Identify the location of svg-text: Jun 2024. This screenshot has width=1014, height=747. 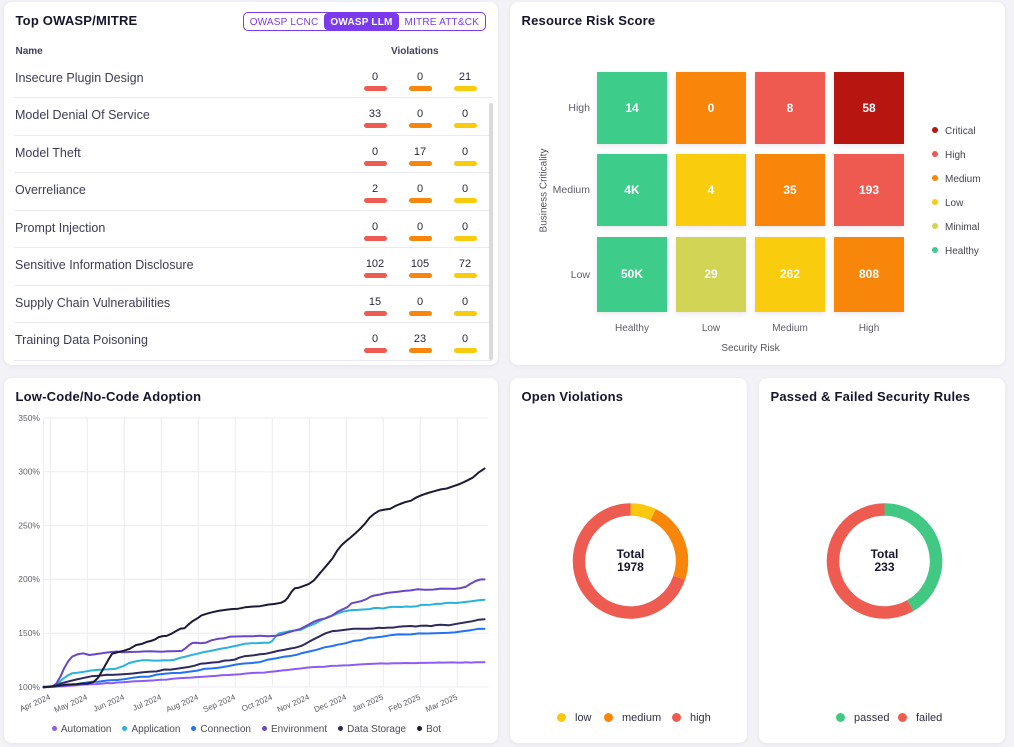
(109, 702).